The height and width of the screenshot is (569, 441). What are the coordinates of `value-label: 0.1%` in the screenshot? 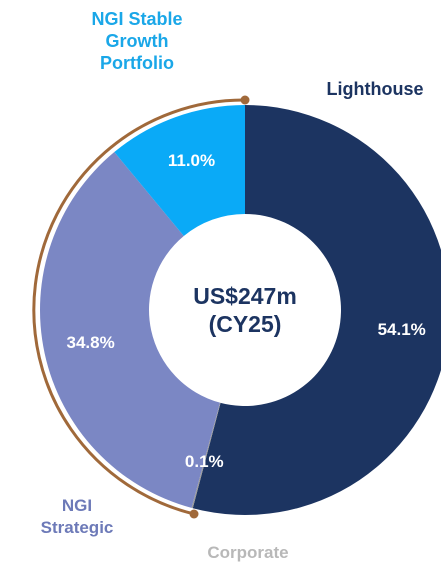 It's located at (204, 461).